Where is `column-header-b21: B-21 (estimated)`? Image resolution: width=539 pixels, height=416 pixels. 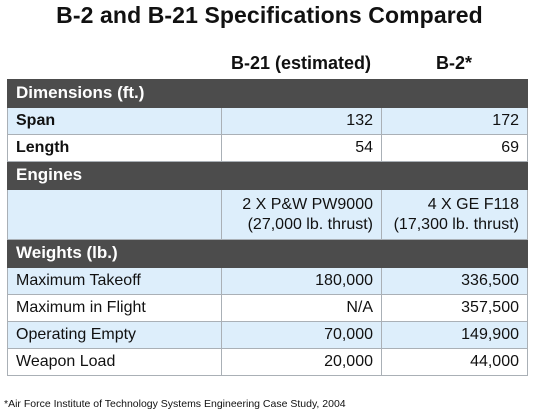
column-header-b21: B-21 (estimated) is located at coordinates (301, 63).